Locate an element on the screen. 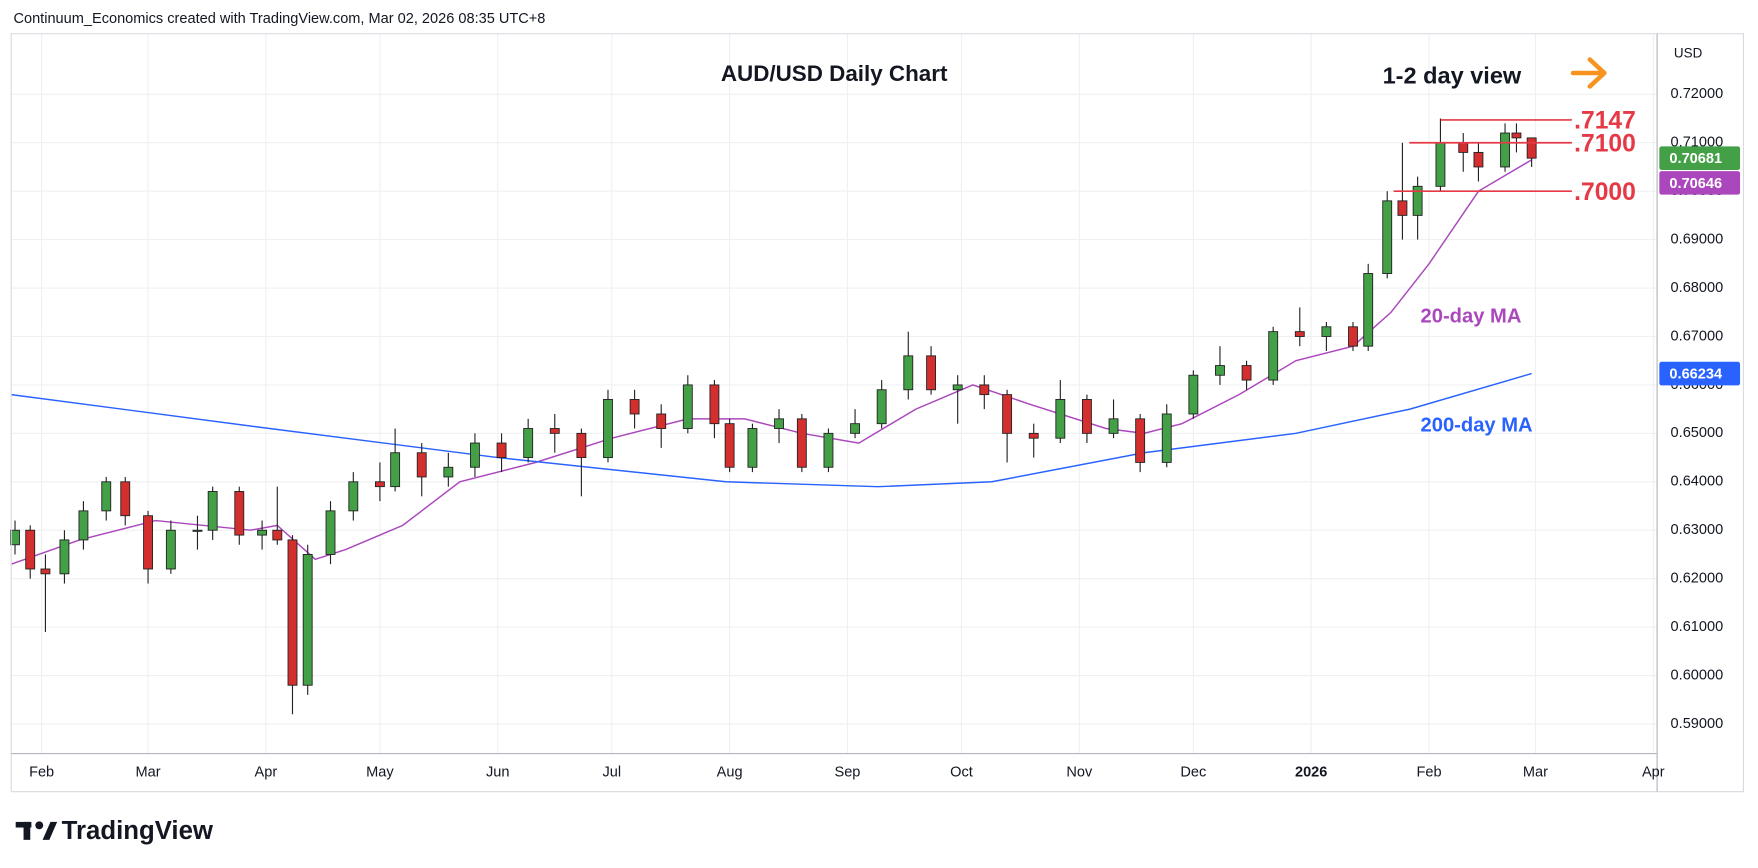 Image resolution: width=1758 pixels, height=868 pixels. y-tick-label: 0.63000 is located at coordinates (1697, 530).